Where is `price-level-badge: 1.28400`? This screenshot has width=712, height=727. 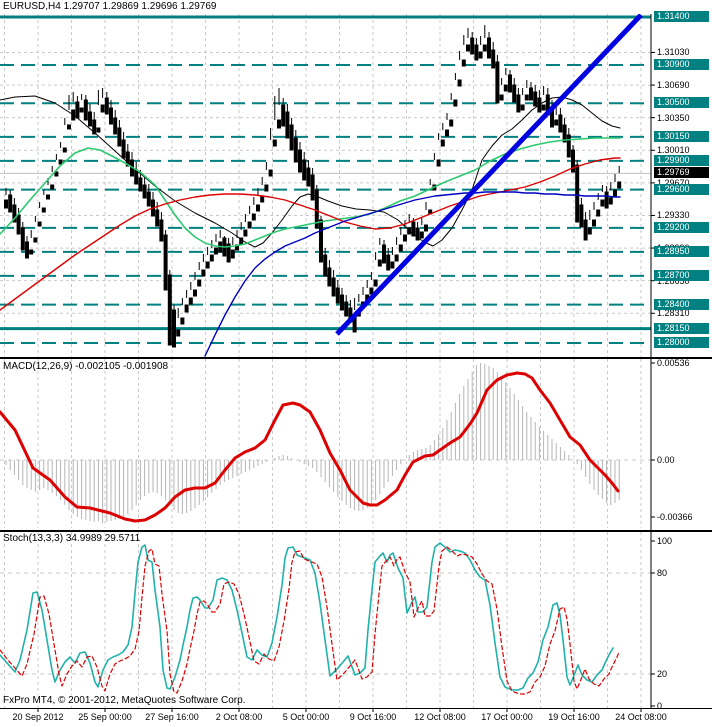 price-level-badge: 1.28400 is located at coordinates (681, 304).